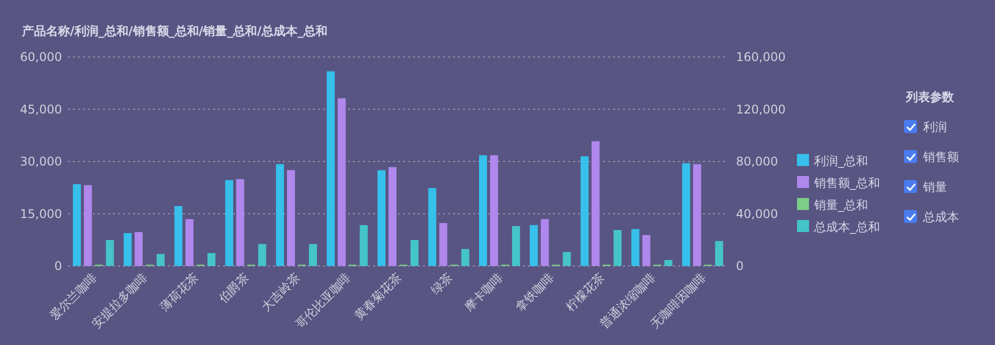  I want to click on y-tick-label: 30,000, so click(41, 161).